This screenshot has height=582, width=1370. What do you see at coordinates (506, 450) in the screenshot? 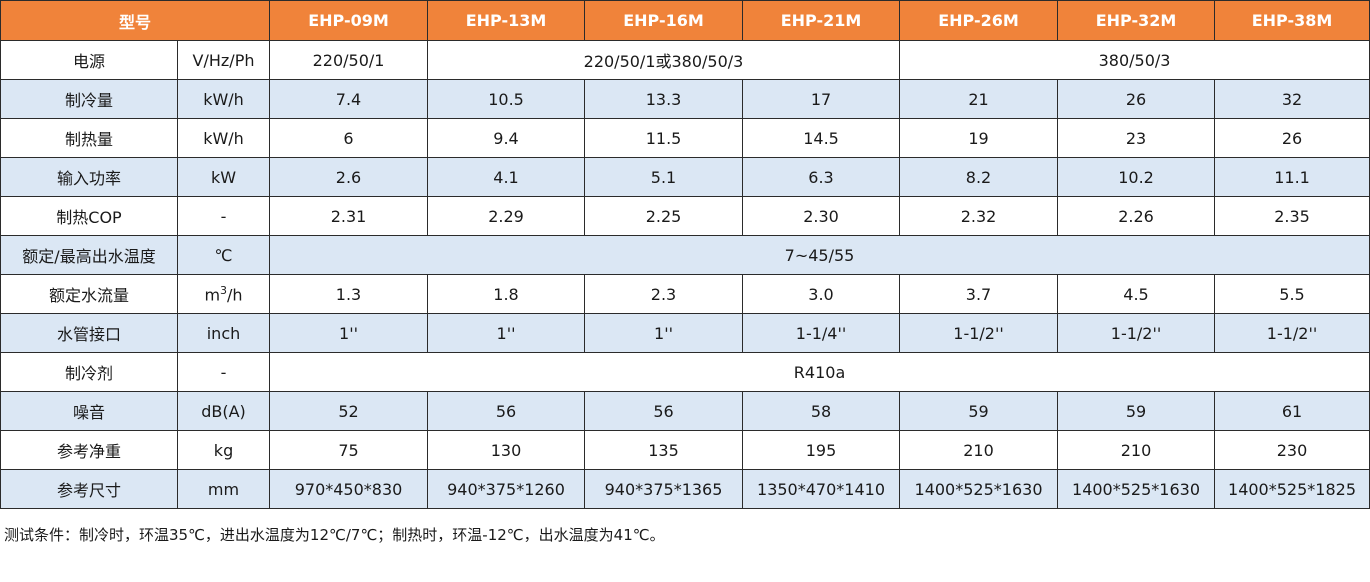
I see `table-cell: 130` at bounding box center [506, 450].